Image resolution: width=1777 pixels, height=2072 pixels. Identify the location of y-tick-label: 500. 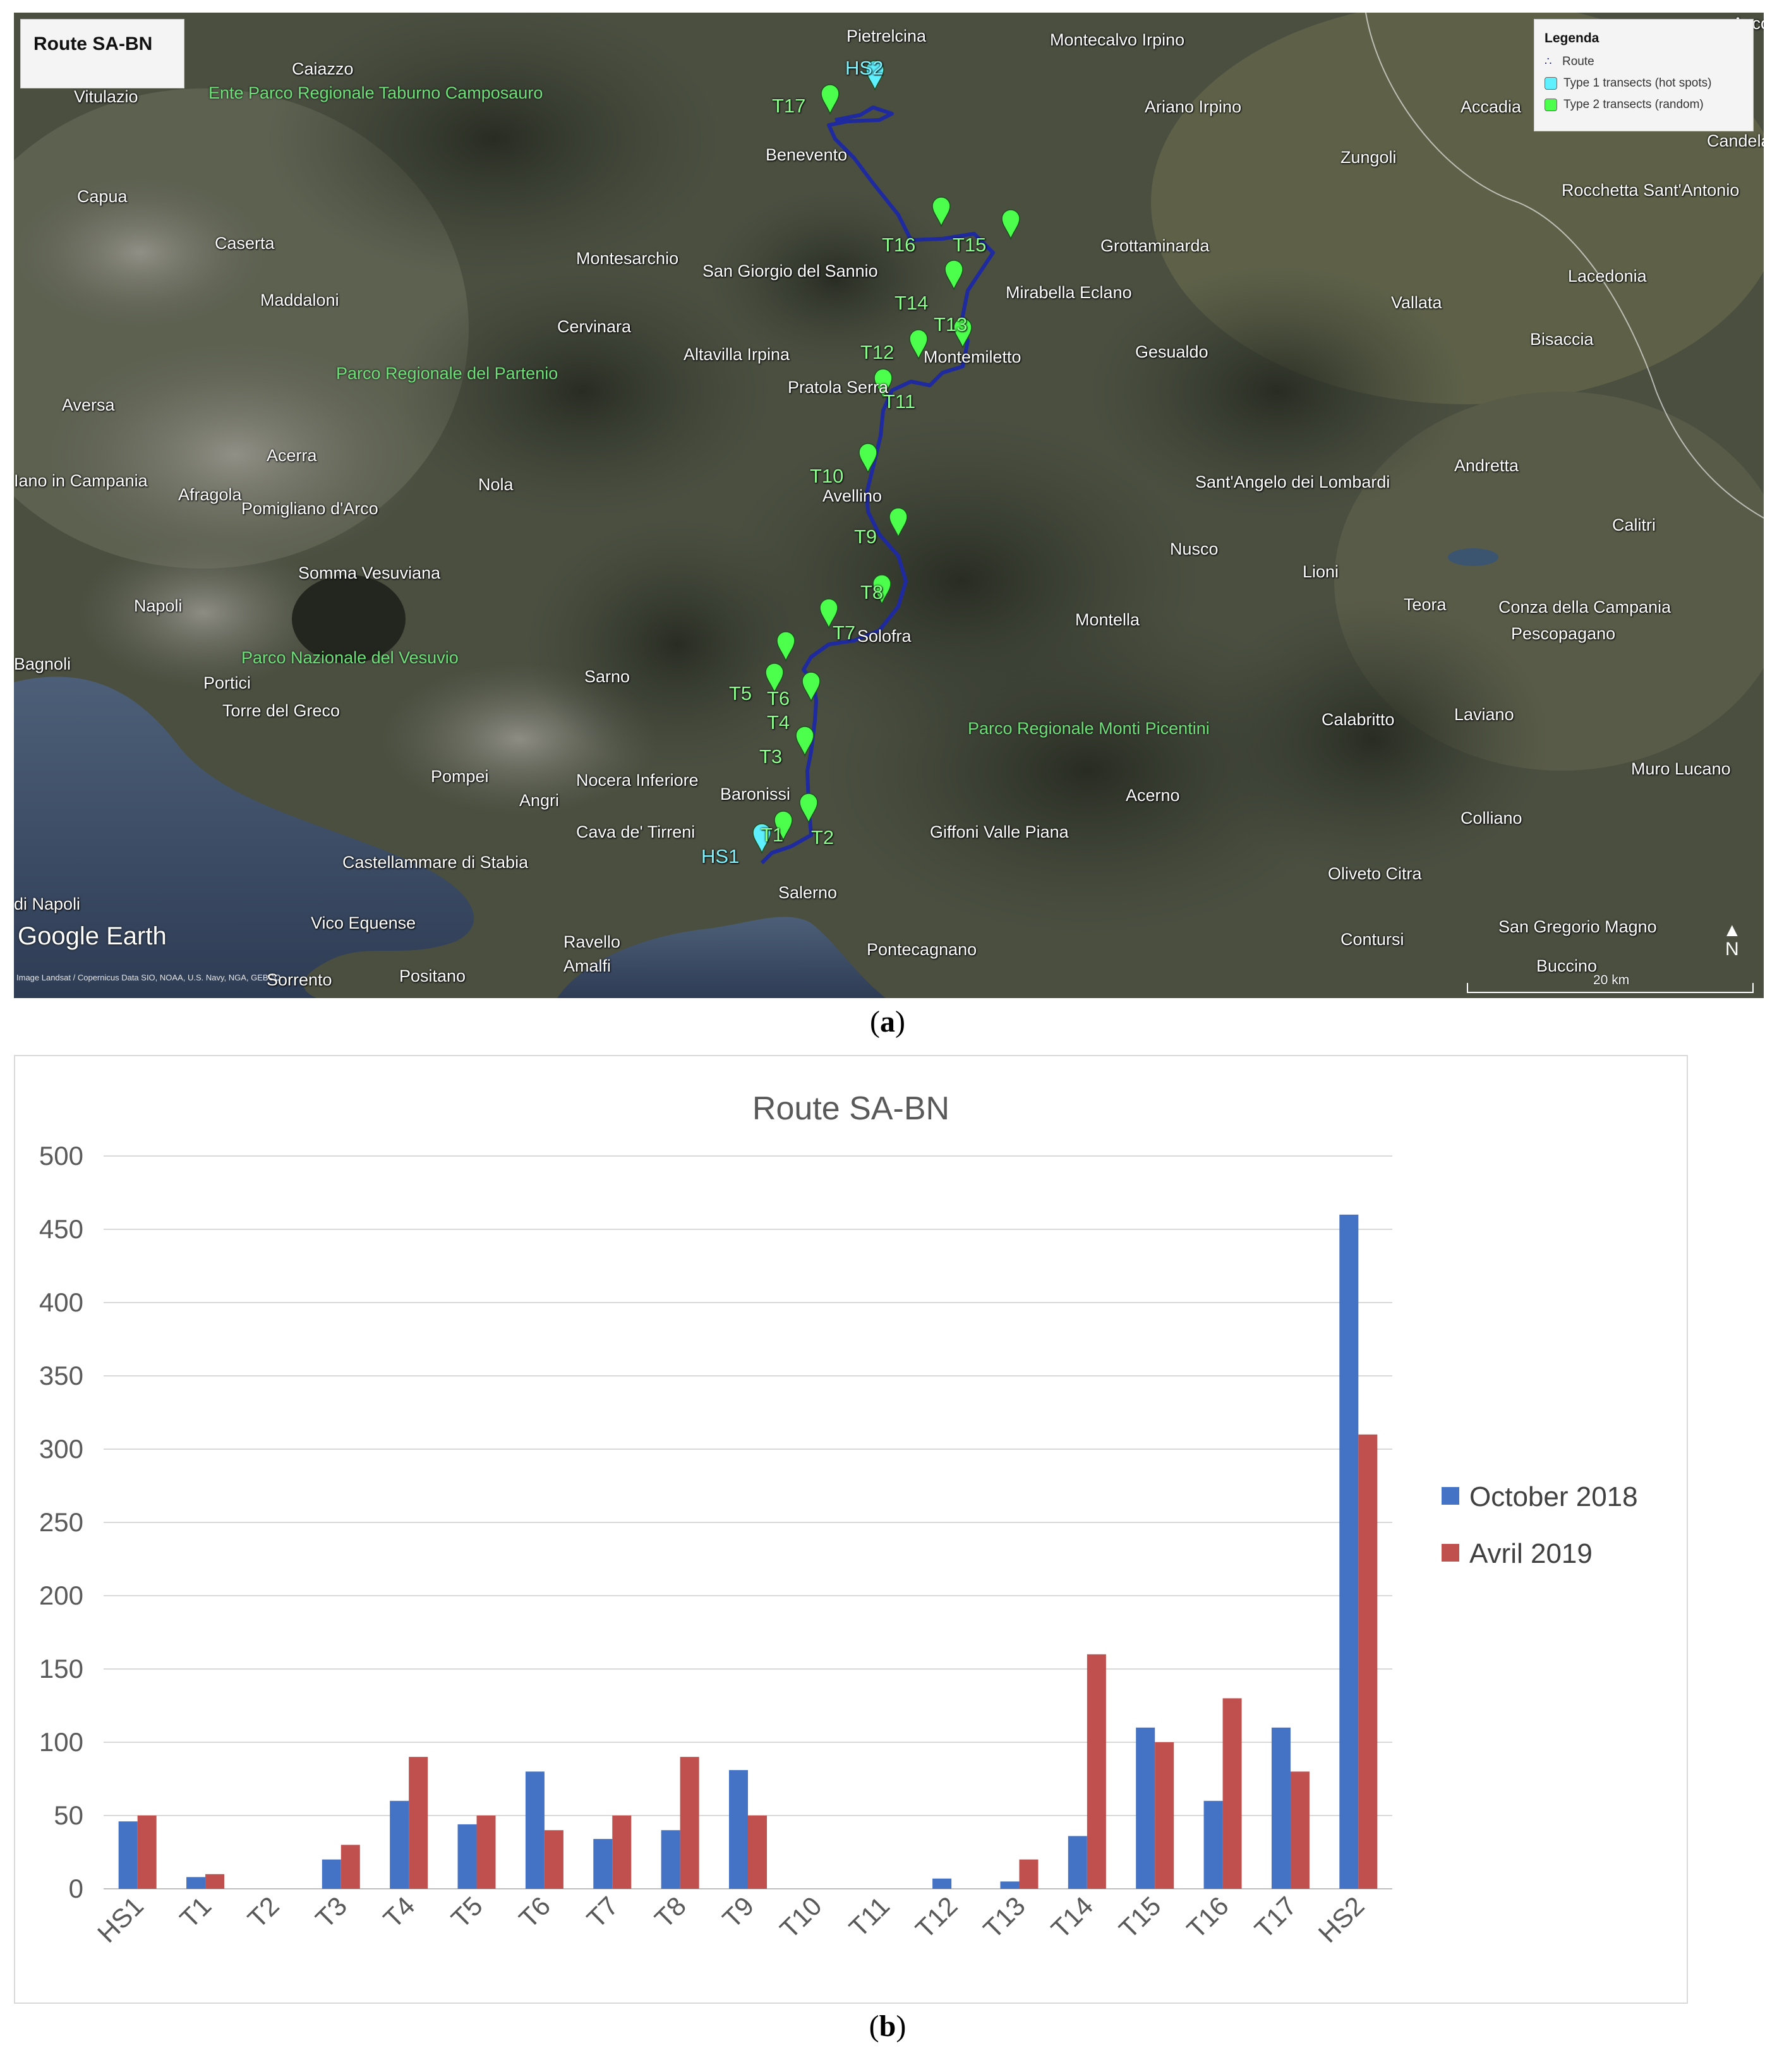
(61, 1156).